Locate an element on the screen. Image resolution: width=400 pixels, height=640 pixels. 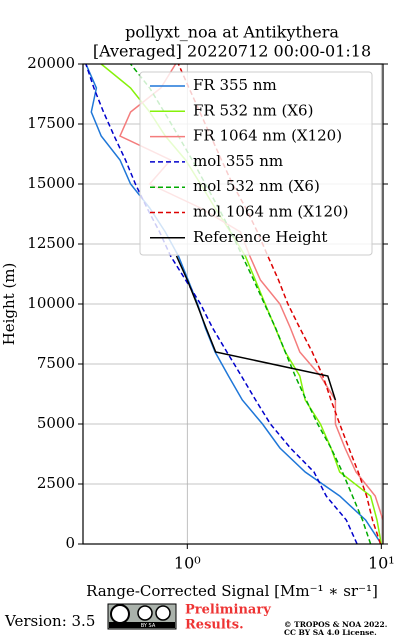
copyright: CC BY SA 4.0 License. is located at coordinates (330, 632).